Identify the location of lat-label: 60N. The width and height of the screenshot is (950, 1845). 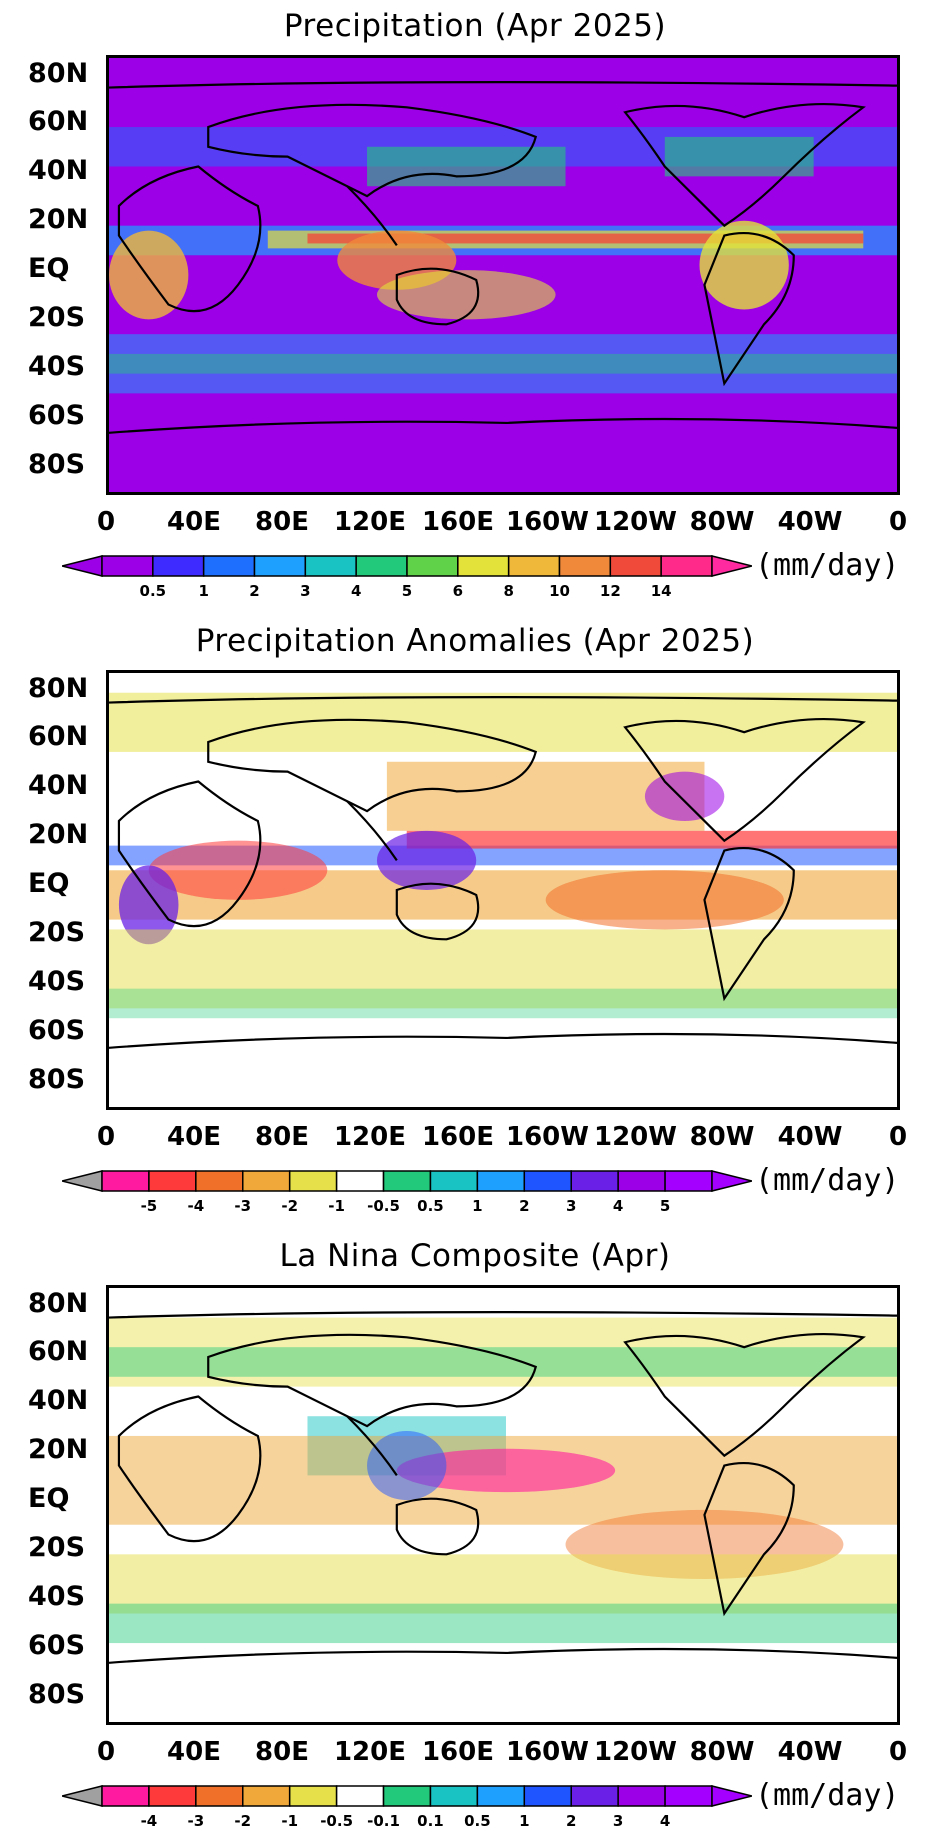
(58, 1351).